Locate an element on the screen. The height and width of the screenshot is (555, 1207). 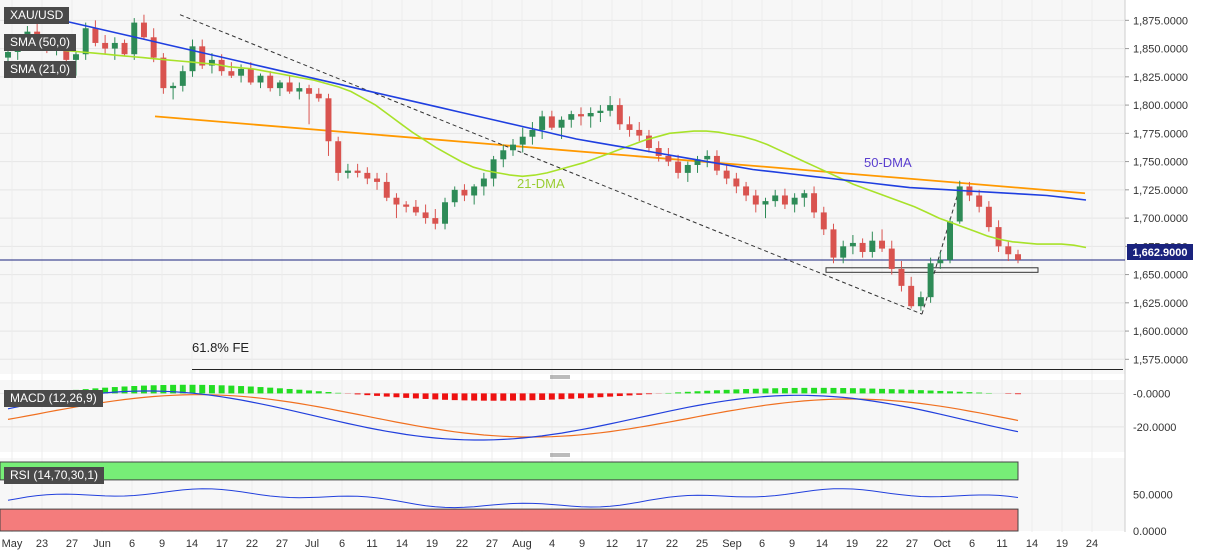
date-tick-label: 27 is located at coordinates (72, 544).